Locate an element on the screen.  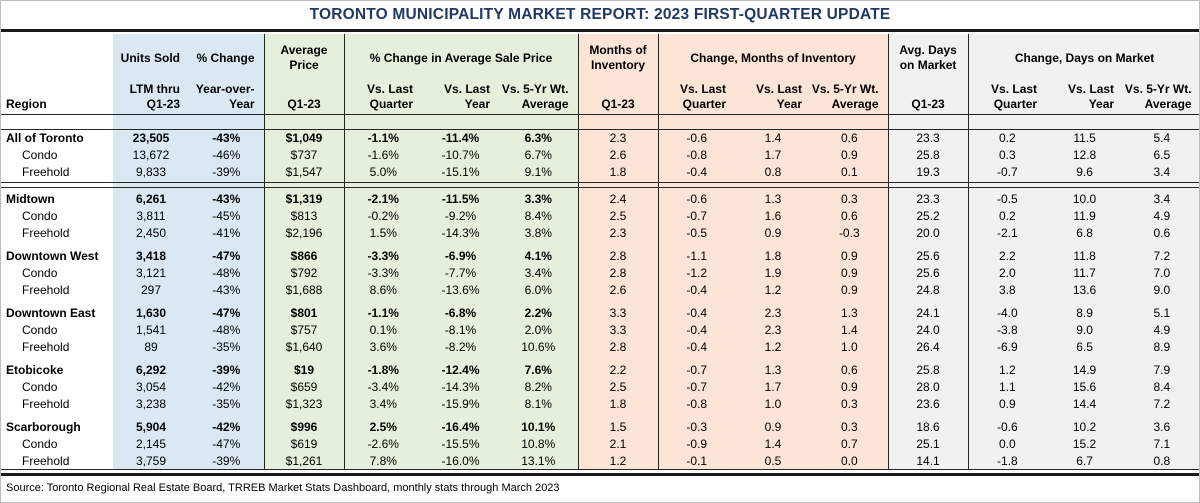
value-cell: -0.8 is located at coordinates (696, 155).